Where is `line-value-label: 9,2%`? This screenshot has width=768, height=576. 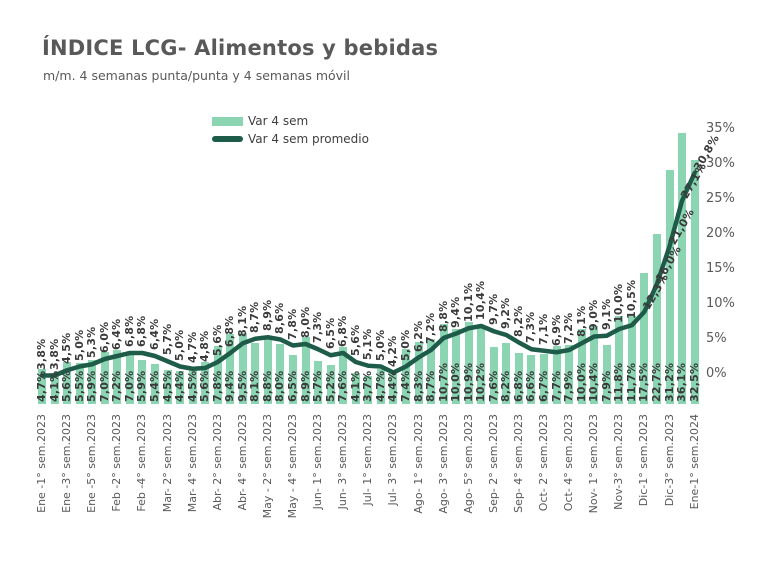 line-value-label: 9,2% is located at coordinates (506, 313).